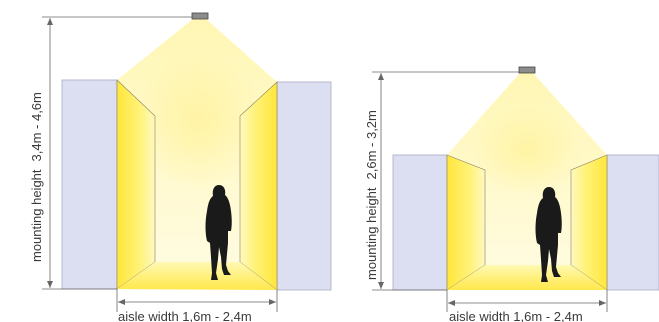  What do you see at coordinates (258, 186) in the screenshot?
I see `lit-wall-right` at bounding box center [258, 186].